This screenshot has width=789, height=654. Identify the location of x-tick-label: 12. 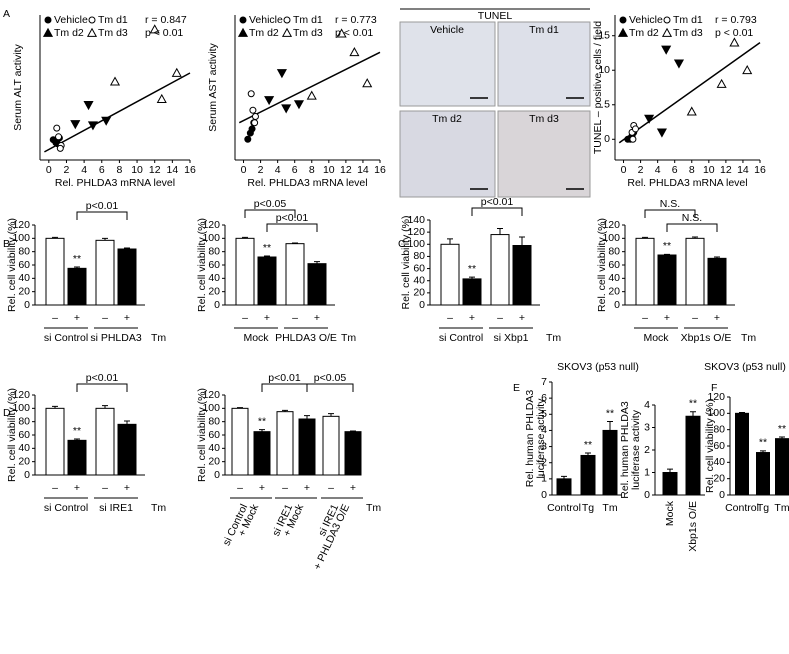
(726, 170).